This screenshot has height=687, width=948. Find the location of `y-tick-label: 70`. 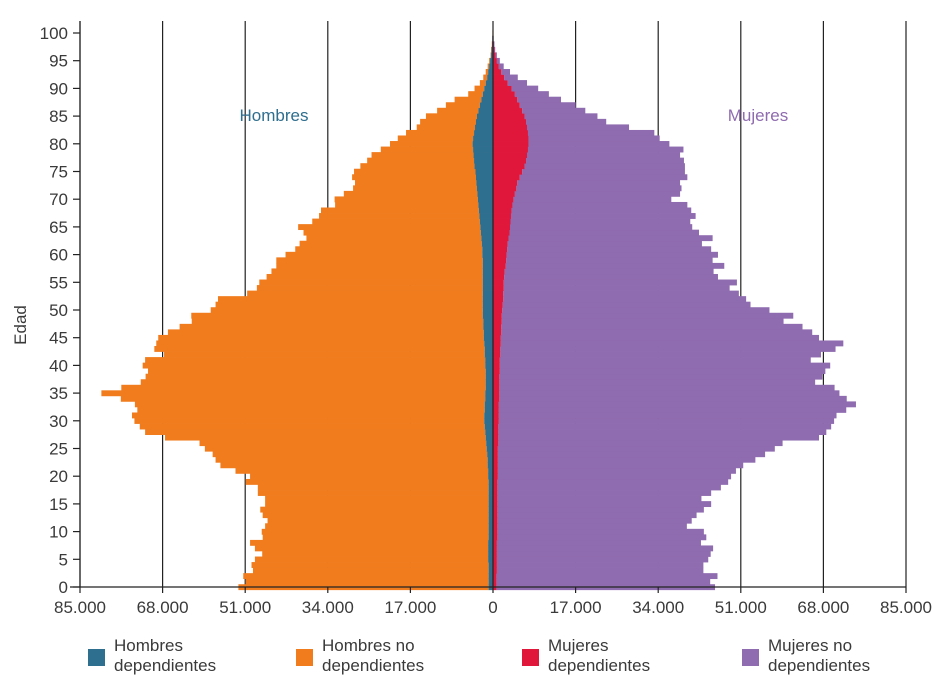

y-tick-label: 70 is located at coordinates (58, 199).